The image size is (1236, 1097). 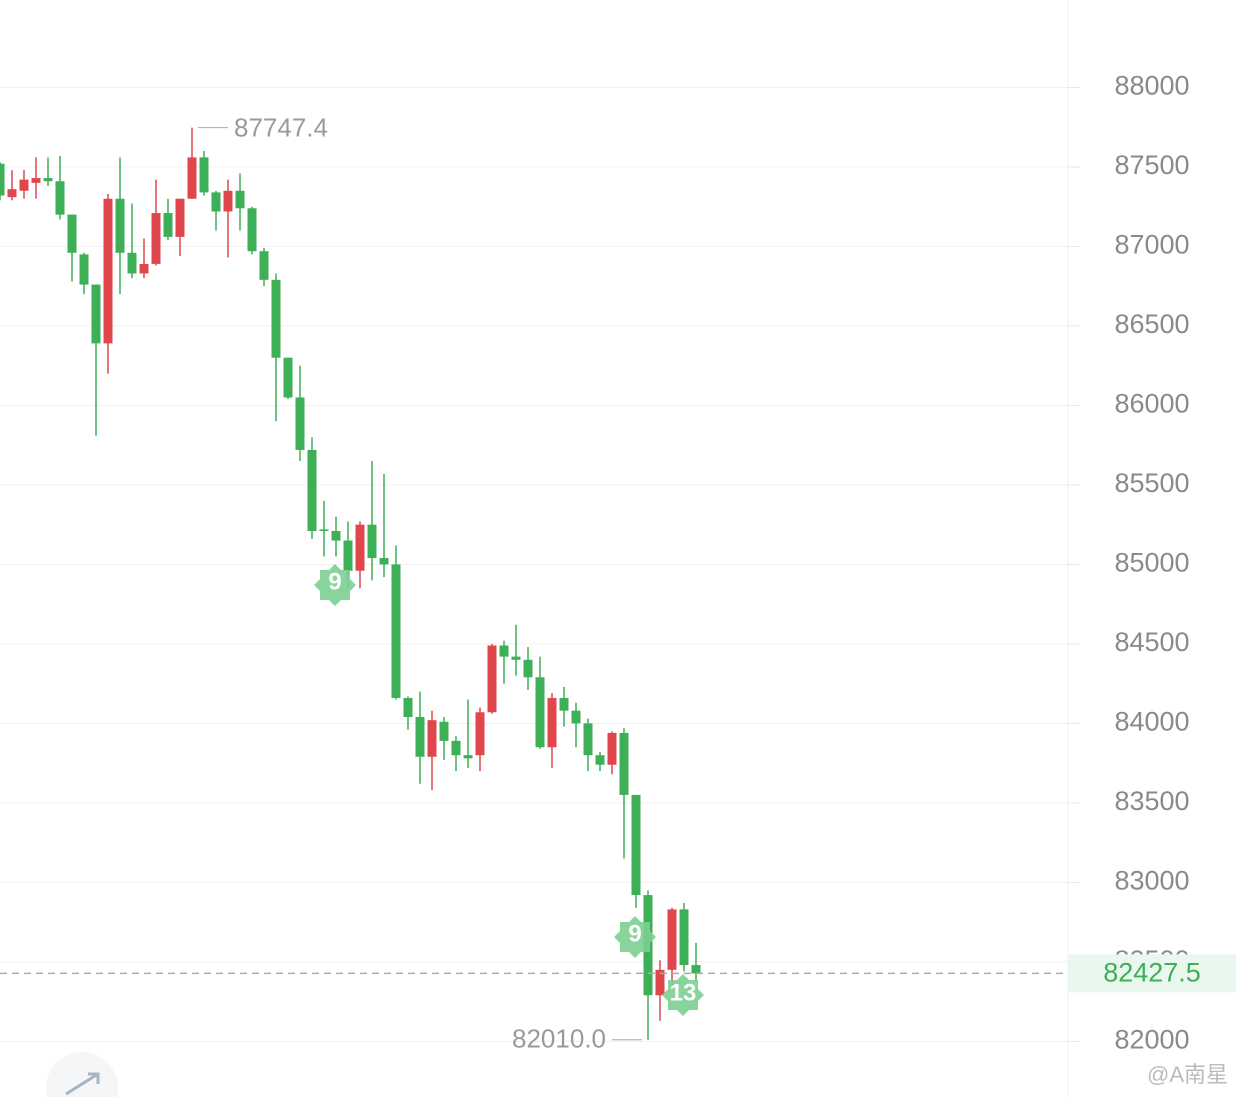 What do you see at coordinates (82, 1084) in the screenshot?
I see `expand-icon` at bounding box center [82, 1084].